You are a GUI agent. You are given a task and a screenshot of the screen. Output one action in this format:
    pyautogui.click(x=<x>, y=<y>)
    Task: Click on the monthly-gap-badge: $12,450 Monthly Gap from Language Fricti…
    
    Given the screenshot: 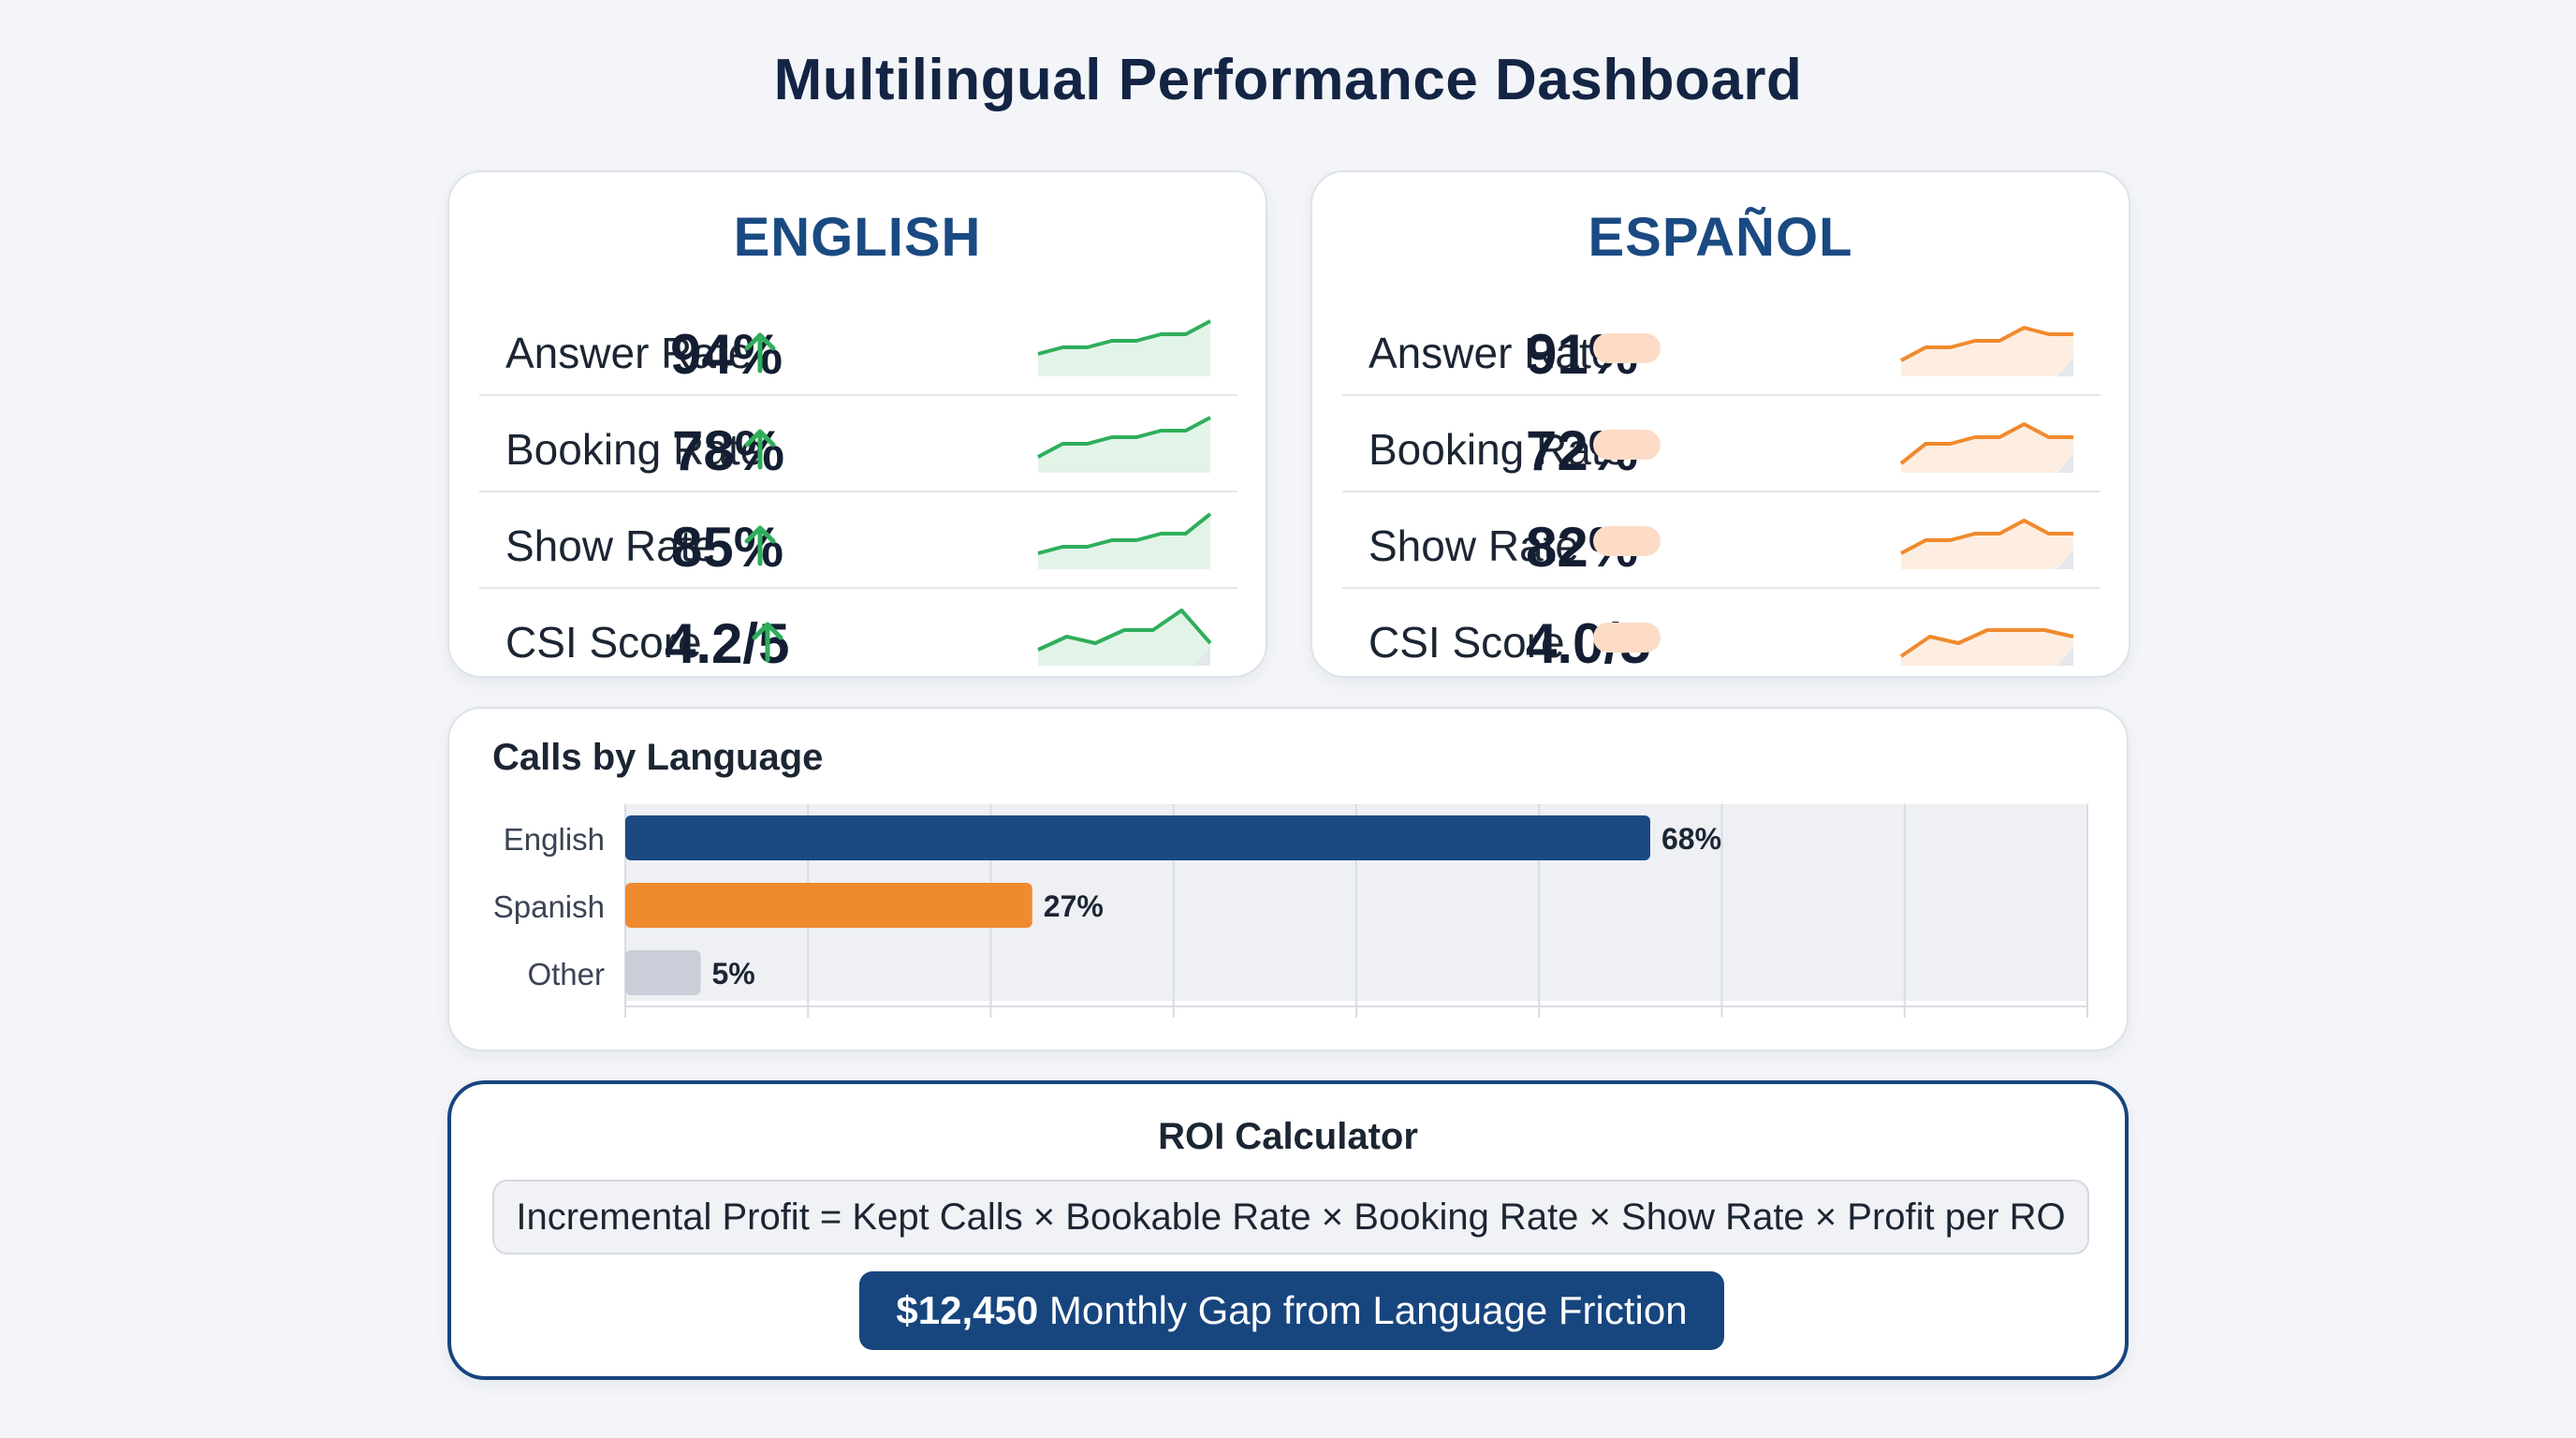 What is the action you would take?
    pyautogui.click(x=1292, y=1310)
    